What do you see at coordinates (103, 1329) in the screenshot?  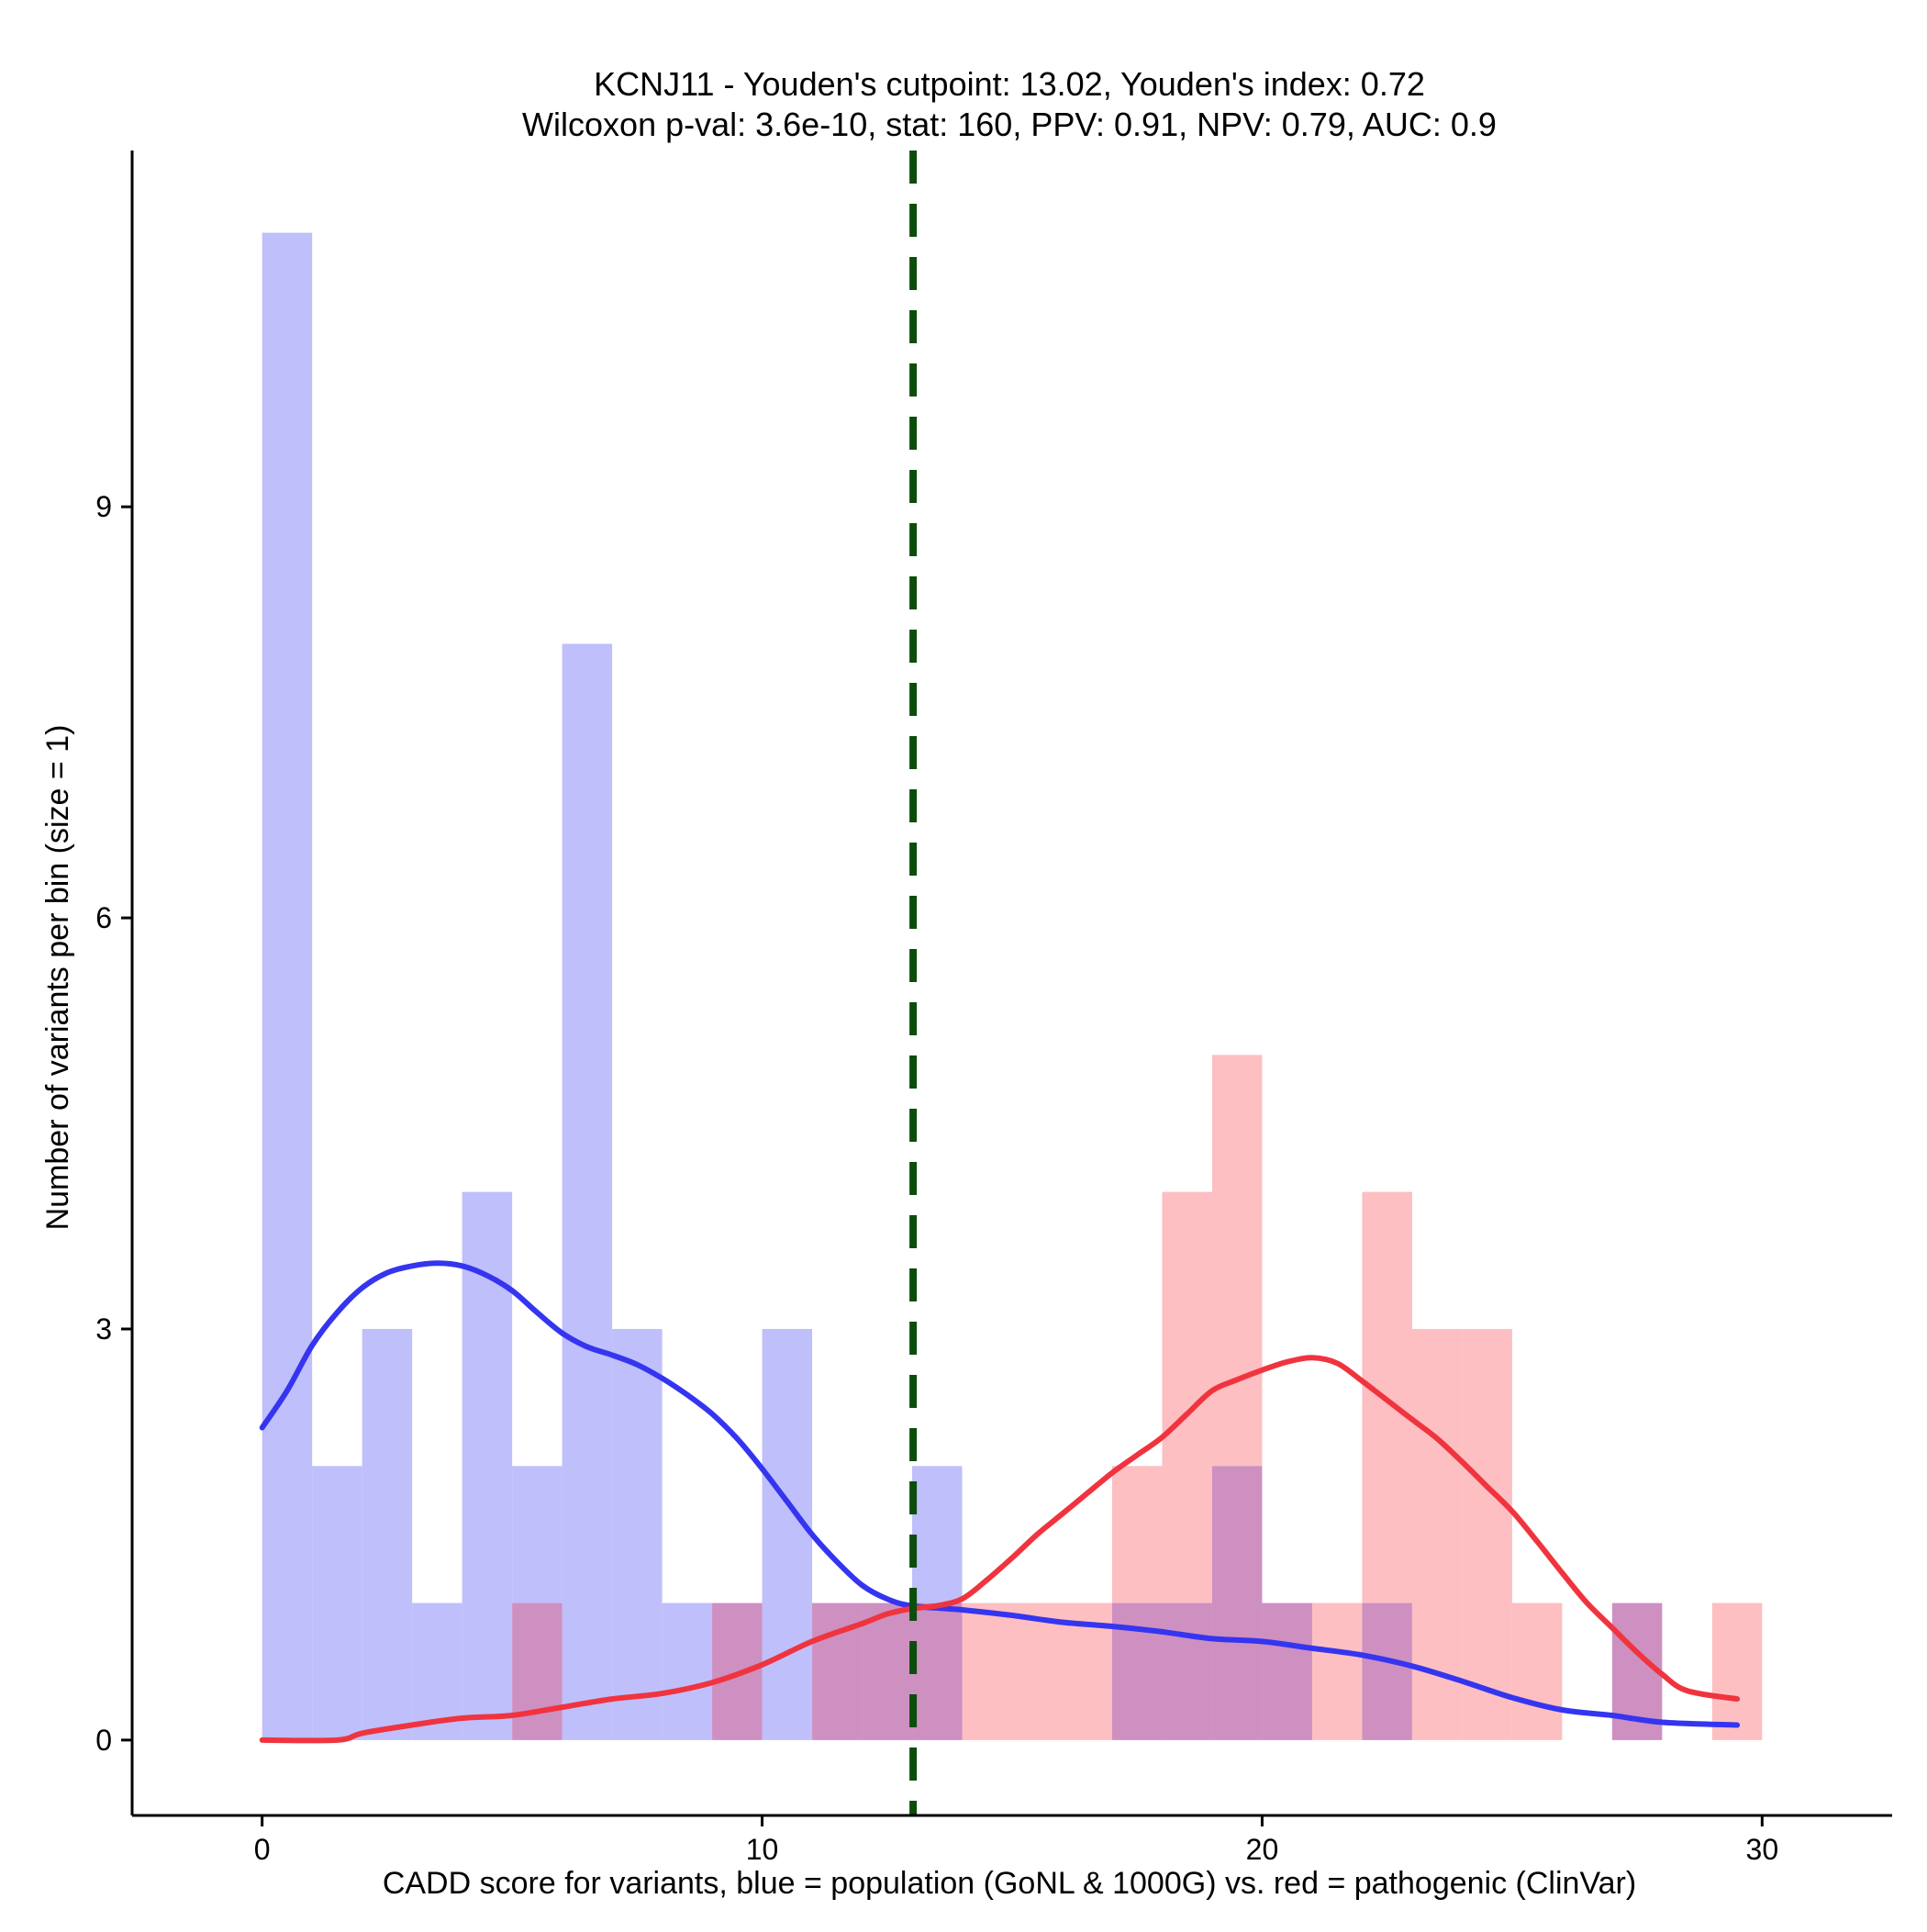 I see `y-tick-label: 3` at bounding box center [103, 1329].